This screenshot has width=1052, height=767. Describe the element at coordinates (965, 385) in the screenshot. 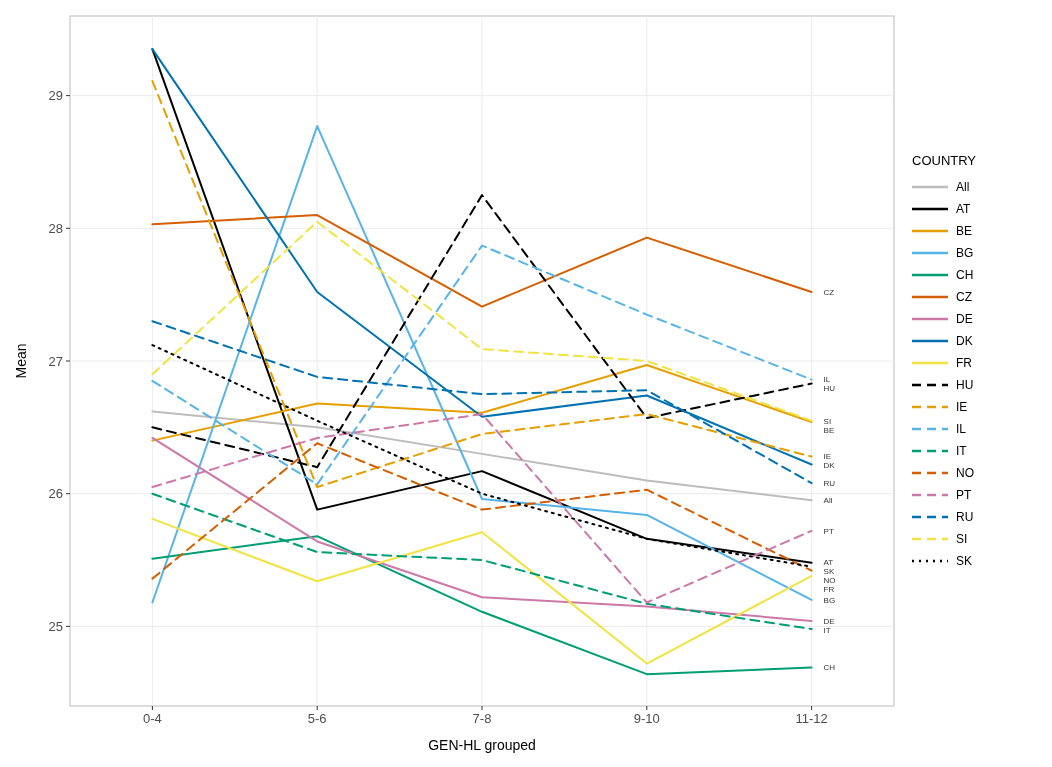

I see `legend-label: HU` at that location.